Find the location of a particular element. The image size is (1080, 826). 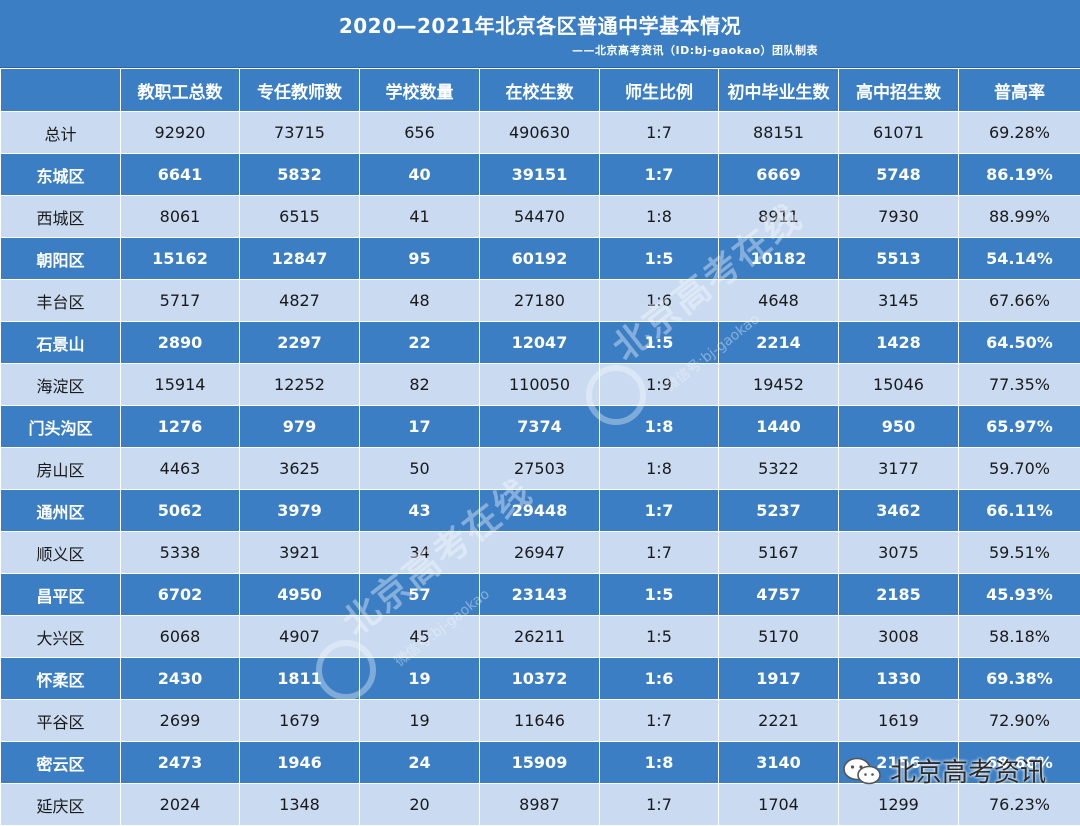

data-cell: 15162 is located at coordinates (180, 259).